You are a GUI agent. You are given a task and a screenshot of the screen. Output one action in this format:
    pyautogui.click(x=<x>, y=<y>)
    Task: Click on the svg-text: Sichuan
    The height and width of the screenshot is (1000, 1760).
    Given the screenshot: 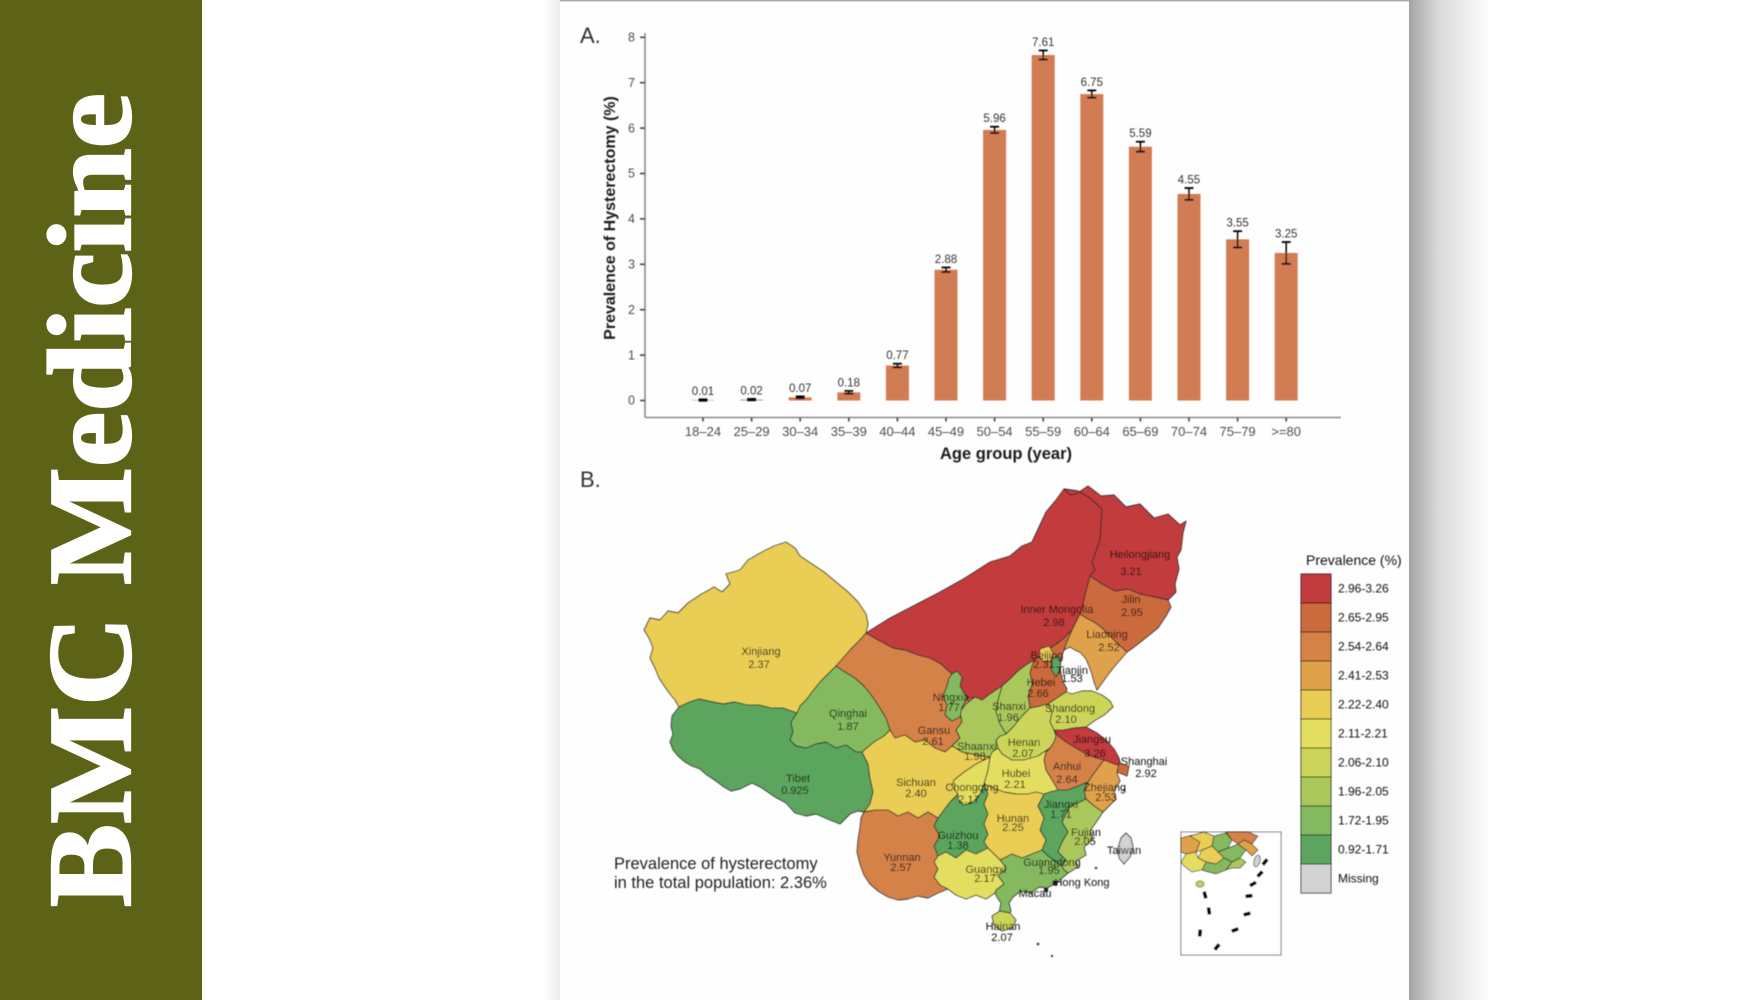 What is the action you would take?
    pyautogui.click(x=916, y=783)
    